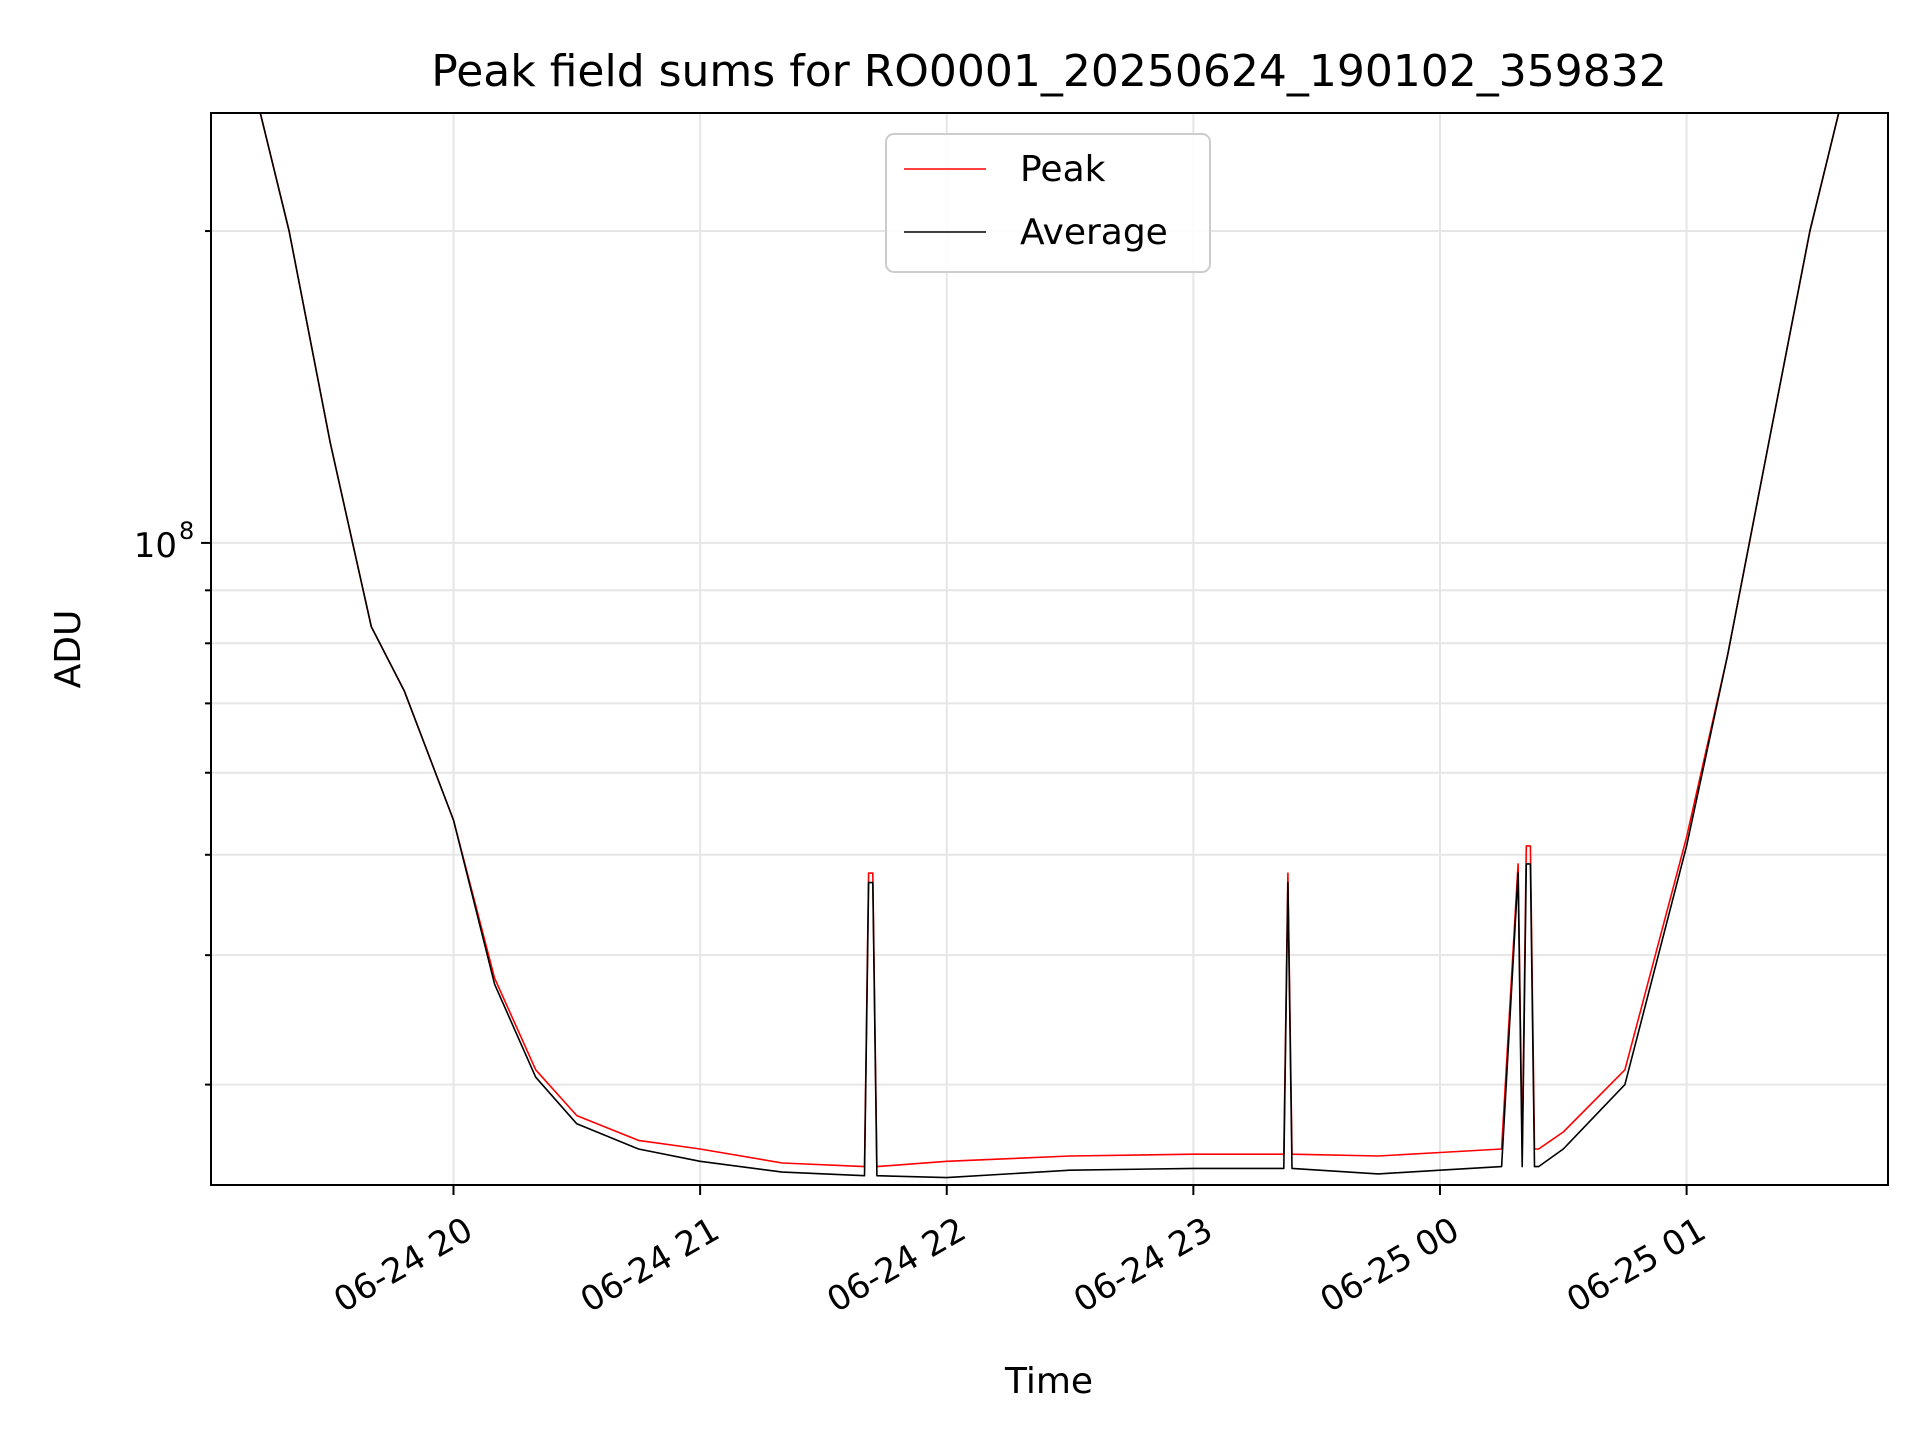 The height and width of the screenshot is (1440, 1920). Describe the element at coordinates (155, 546) in the screenshot. I see `y-tick-label-base: 10` at that location.